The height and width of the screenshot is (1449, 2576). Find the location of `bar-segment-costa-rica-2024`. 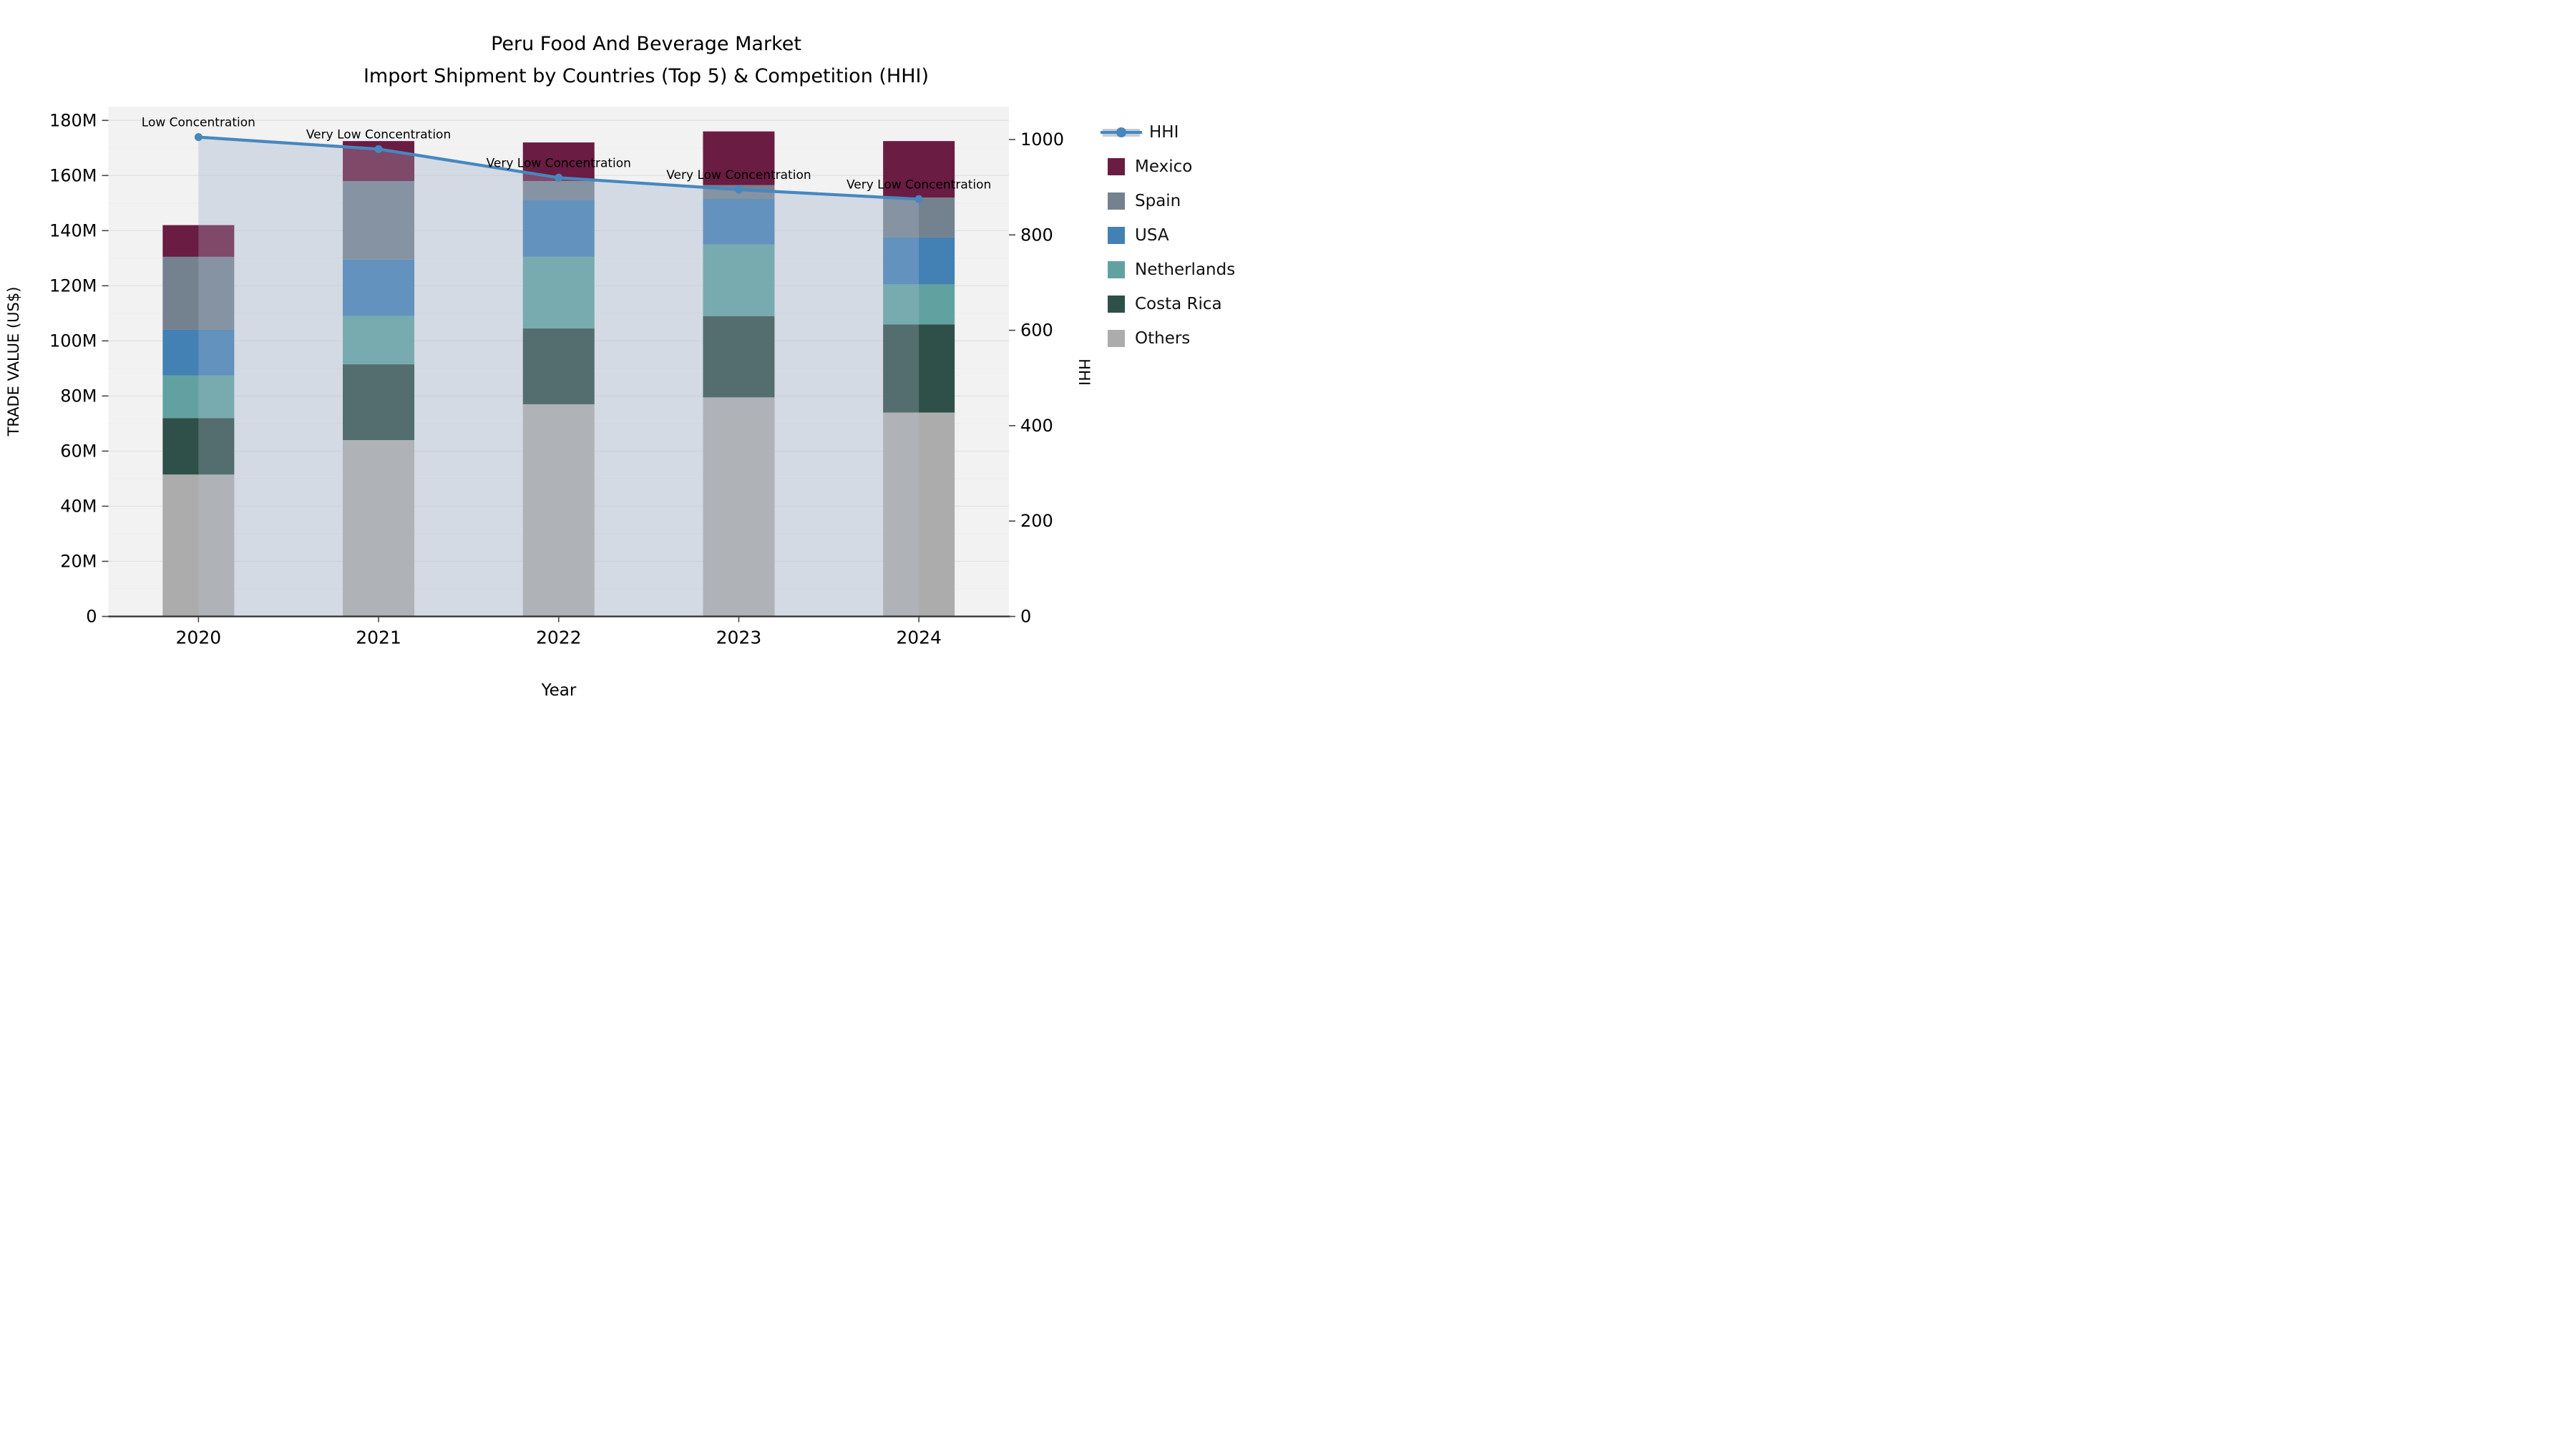

bar-segment-costa-rica-2024 is located at coordinates (919, 368).